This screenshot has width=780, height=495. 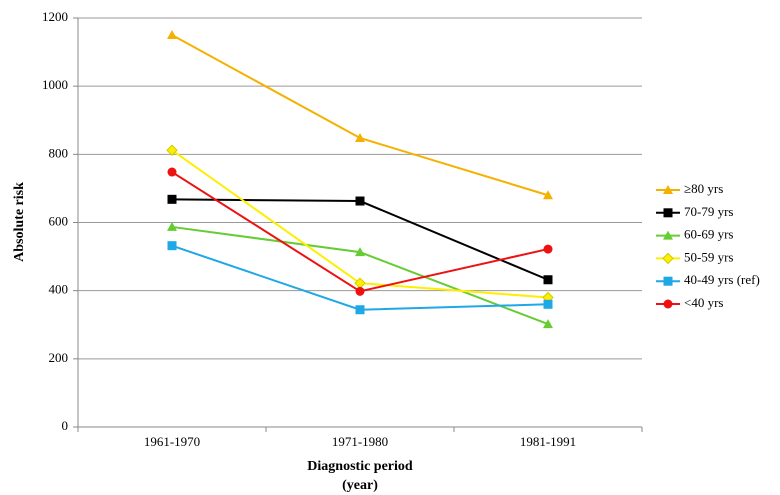 What do you see at coordinates (360, 485) in the screenshot?
I see `x-axis-title: (year)` at bounding box center [360, 485].